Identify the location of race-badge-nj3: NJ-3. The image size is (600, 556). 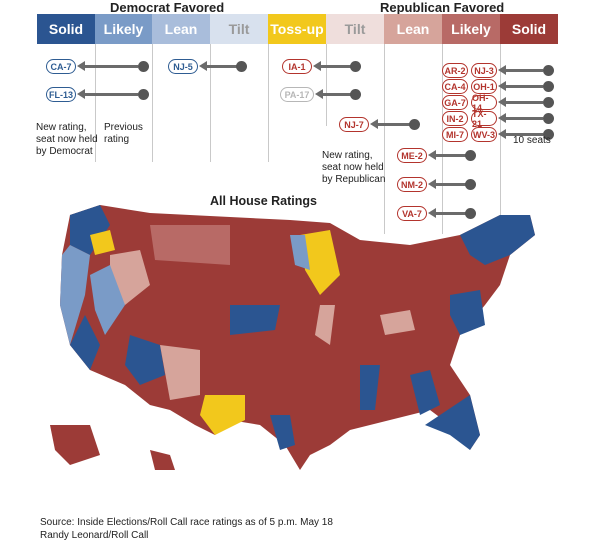
(484, 70).